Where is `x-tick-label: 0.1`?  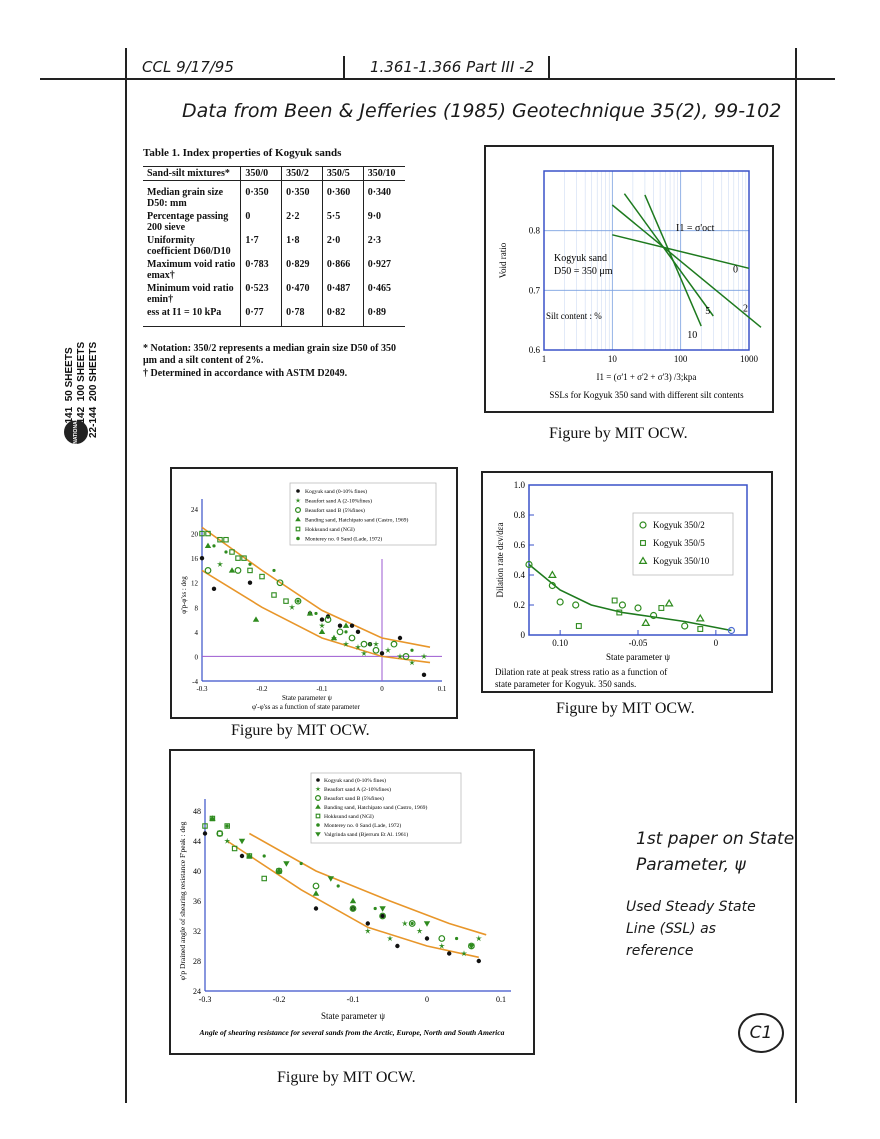 x-tick-label: 0.1 is located at coordinates (501, 999).